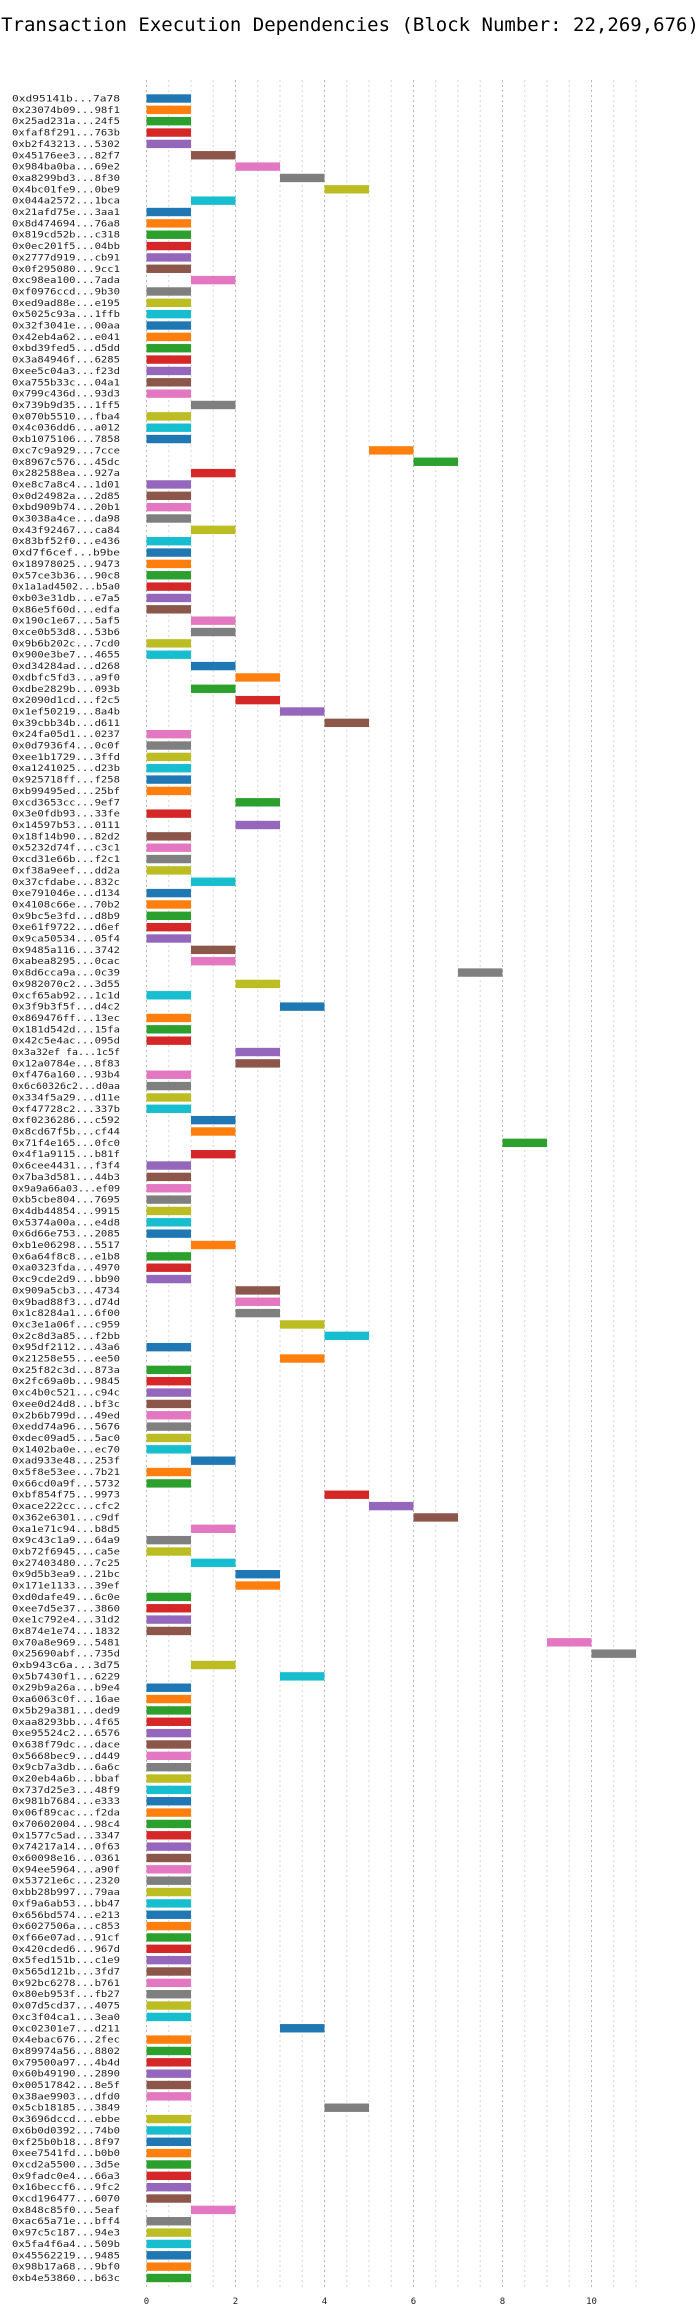 The width and height of the screenshot is (700, 2316). I want to click on transaction-hash-label: 0x92bc6278...b761, so click(66, 1984).